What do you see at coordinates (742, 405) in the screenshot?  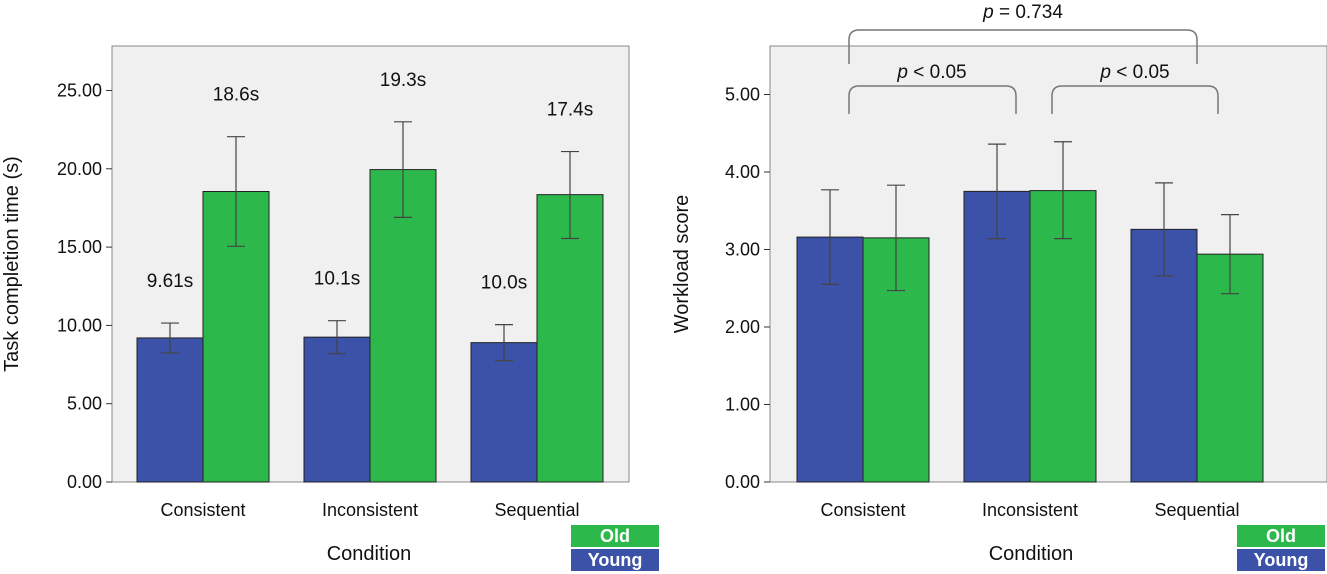 I see `y-tick-label: 1.00` at bounding box center [742, 405].